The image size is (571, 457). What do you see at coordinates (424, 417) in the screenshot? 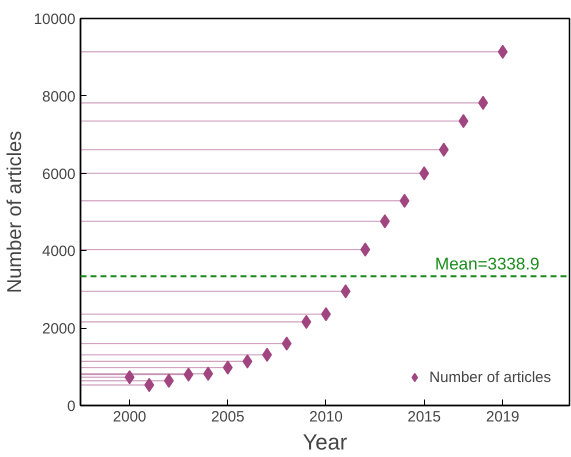
I see `x-tick-label: 2015` at bounding box center [424, 417].